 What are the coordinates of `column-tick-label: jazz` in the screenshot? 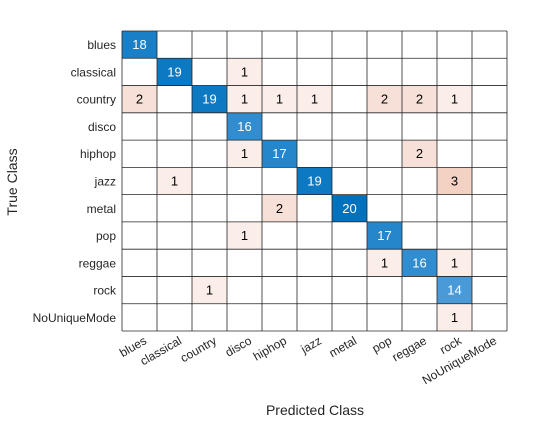 It's located at (311, 344).